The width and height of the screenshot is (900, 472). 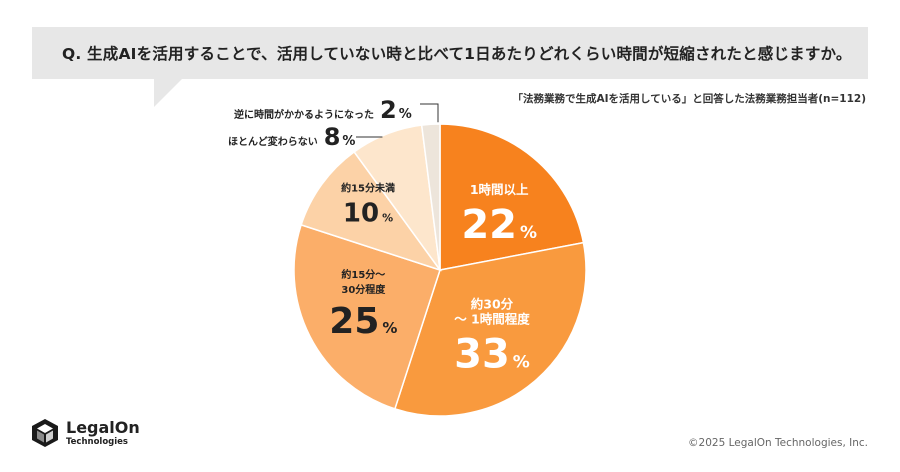 I want to click on outside-label-text: ほとんど変わらない, so click(x=273, y=142).